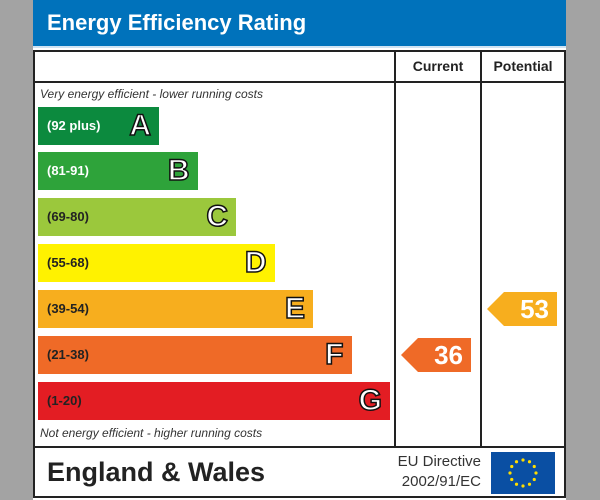 The width and height of the screenshot is (600, 500). What do you see at coordinates (68, 216) in the screenshot?
I see `band-range: (69-80)` at bounding box center [68, 216].